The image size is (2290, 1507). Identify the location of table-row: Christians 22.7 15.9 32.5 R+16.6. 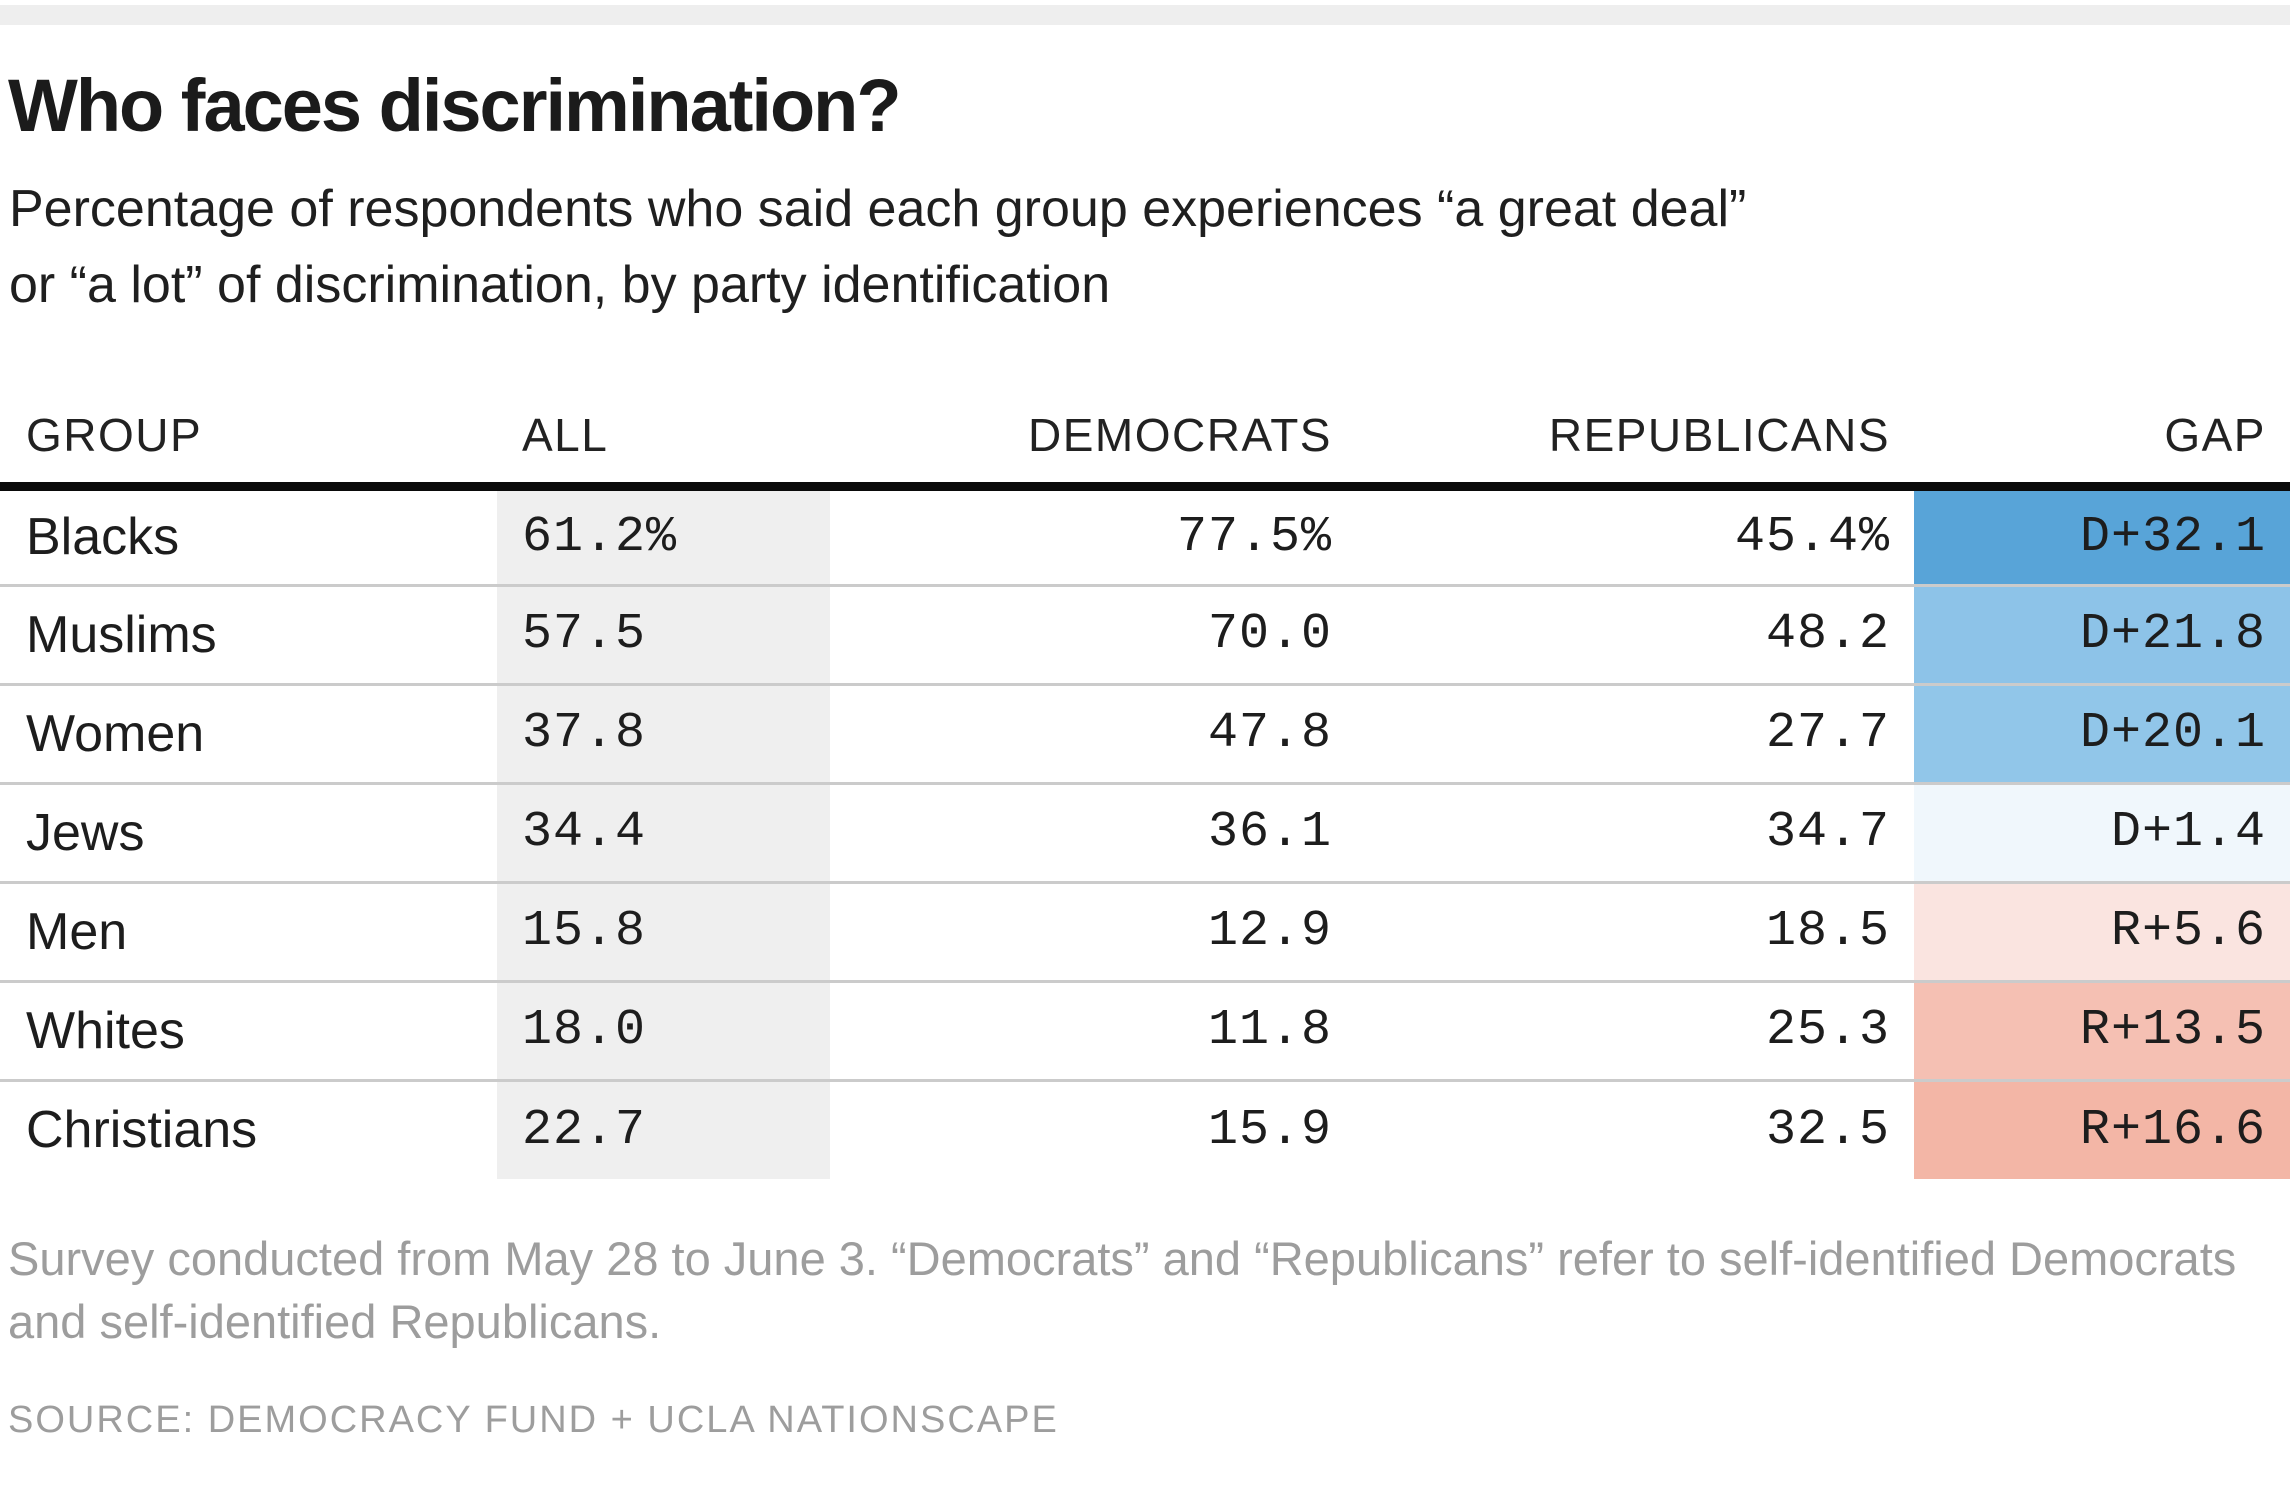
(1145, 1129).